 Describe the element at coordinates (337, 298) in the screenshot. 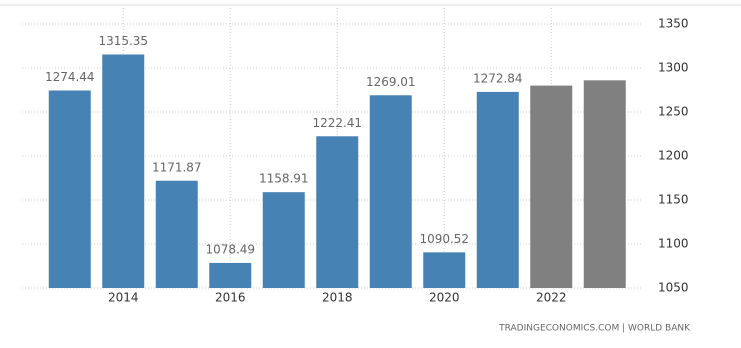

I see `x-tick-label: 2018` at that location.